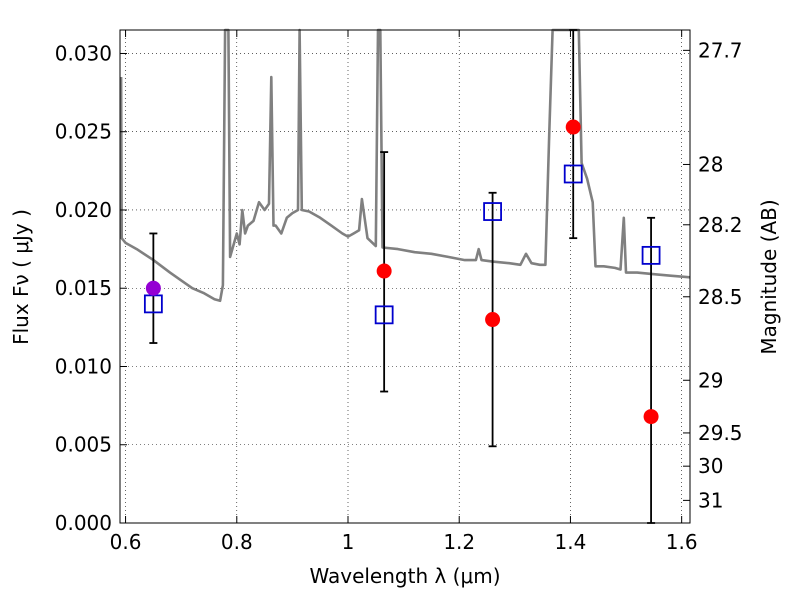 The image size is (800, 600). Describe the element at coordinates (126, 542) in the screenshot. I see `x-tick-label: 0.6` at that location.